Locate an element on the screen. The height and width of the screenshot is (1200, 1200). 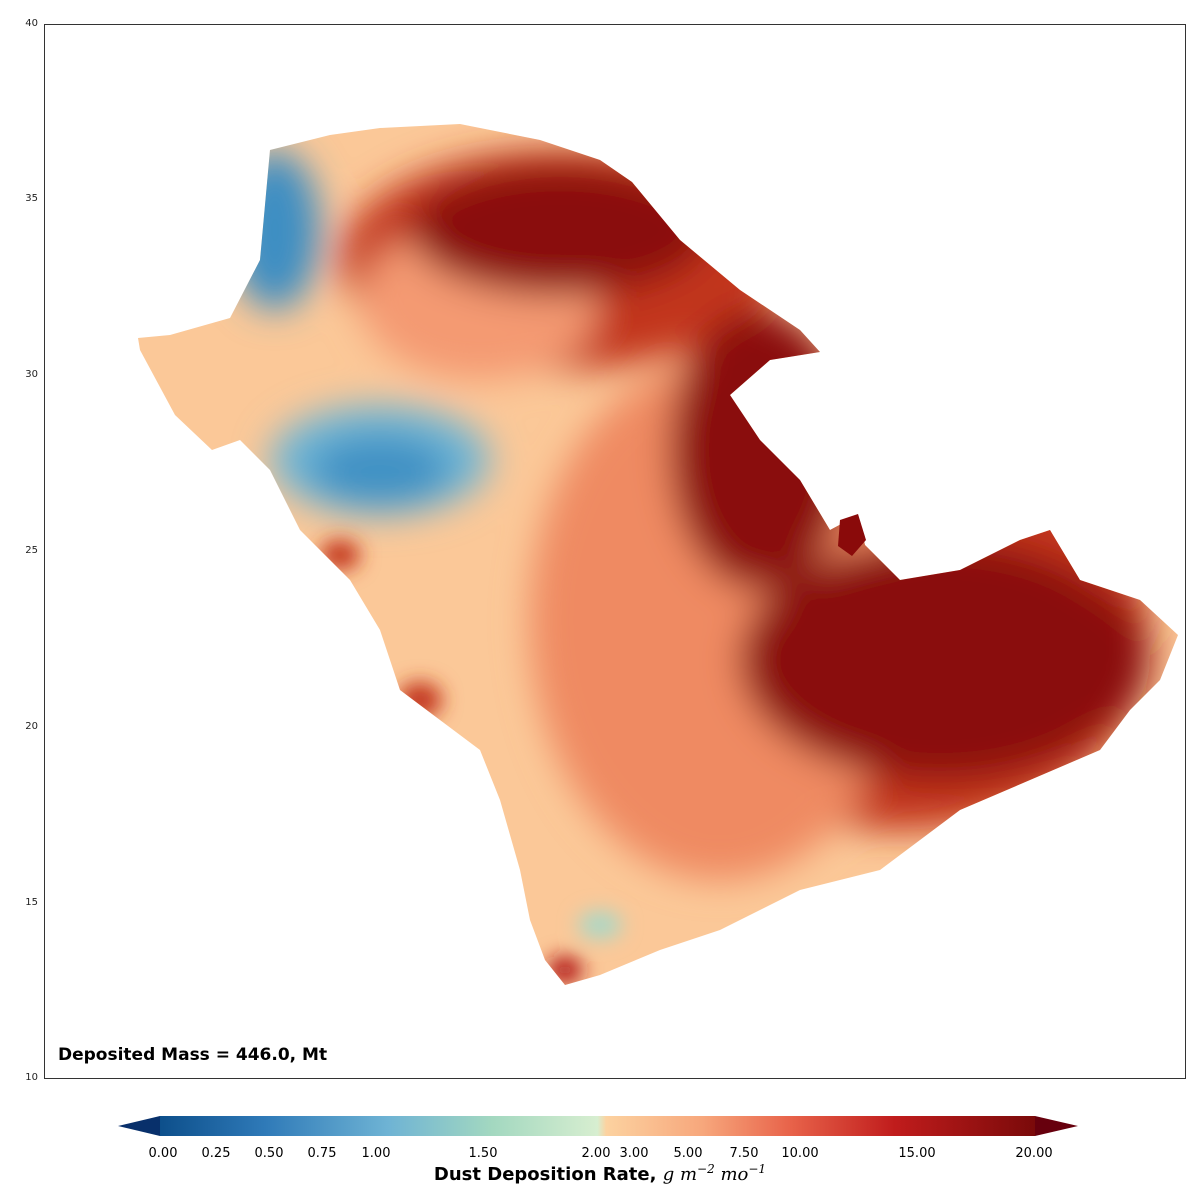
colorbar-title-main: Dust Deposition Rate, is located at coordinates (545, 1174).